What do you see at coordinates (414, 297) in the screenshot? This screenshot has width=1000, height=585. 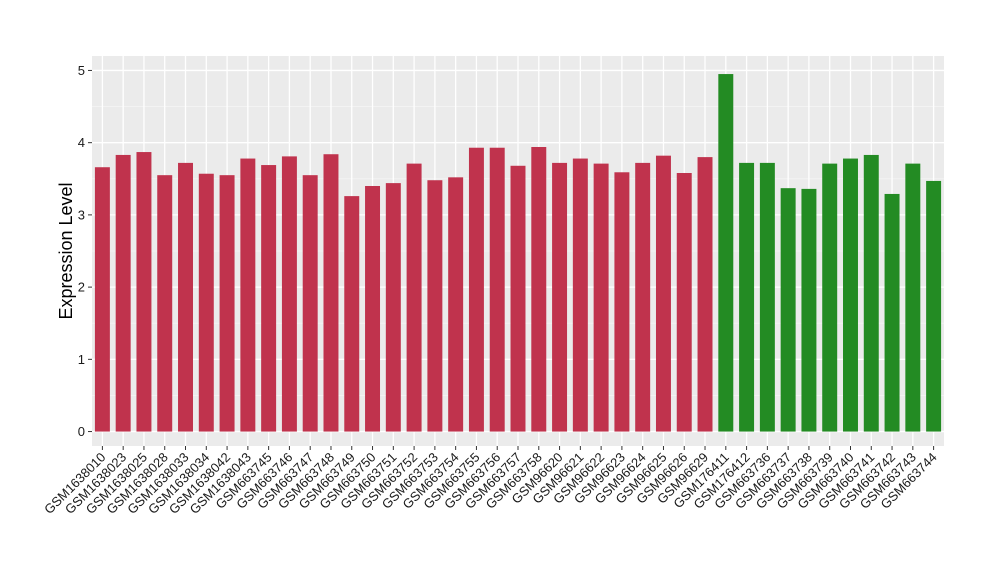 I see `bar-gsm663752` at bounding box center [414, 297].